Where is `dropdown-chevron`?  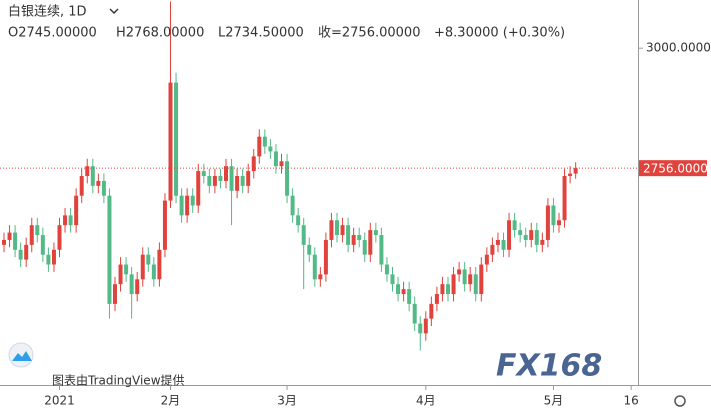 dropdown-chevron is located at coordinates (114, 11).